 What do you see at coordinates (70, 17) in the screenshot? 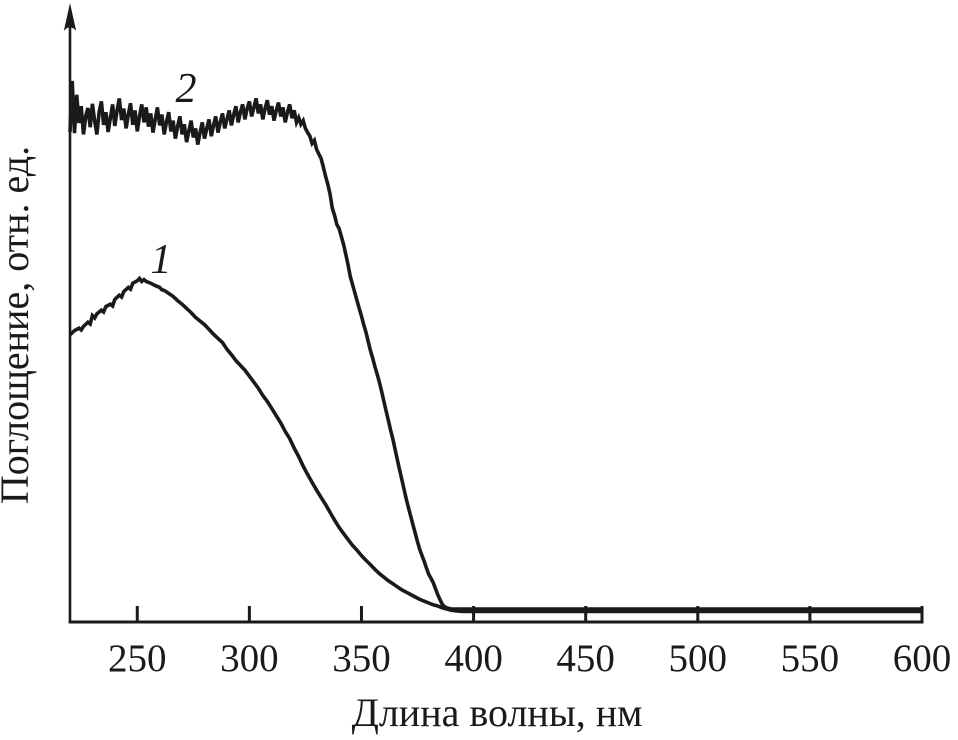
I see `y-axis-arrow-icon` at bounding box center [70, 17].